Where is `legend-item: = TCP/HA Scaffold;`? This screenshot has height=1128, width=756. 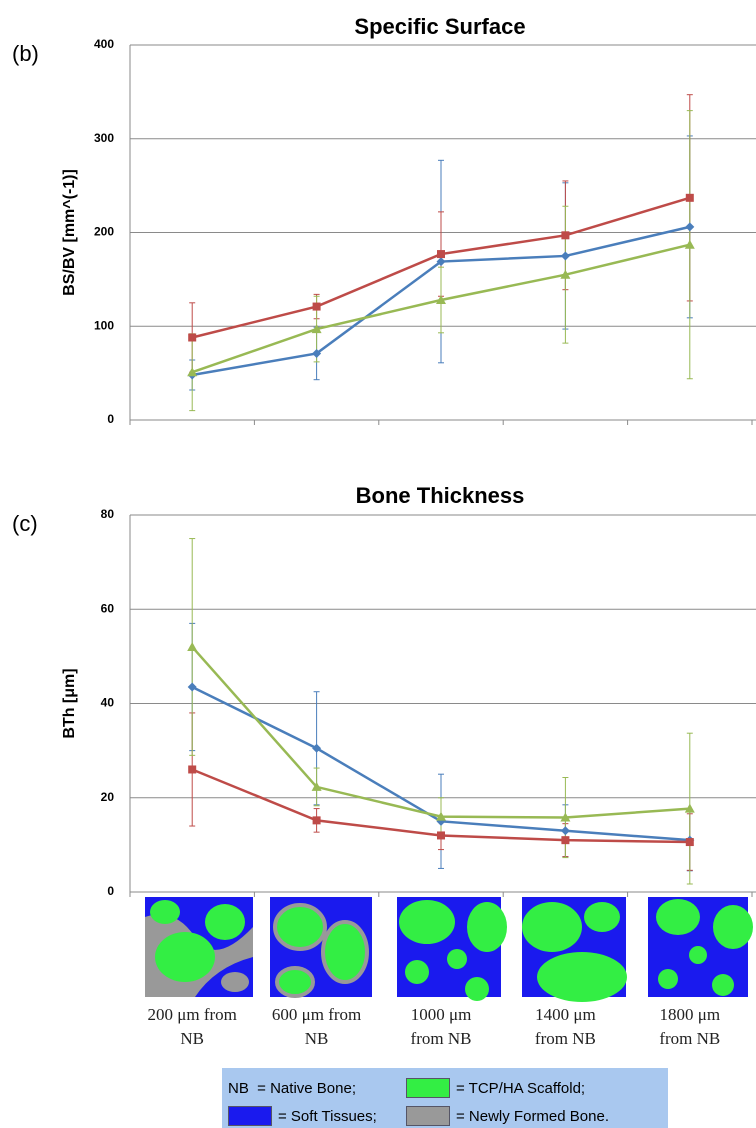 legend-item: = TCP/HA Scaffold; is located at coordinates (495, 1088).